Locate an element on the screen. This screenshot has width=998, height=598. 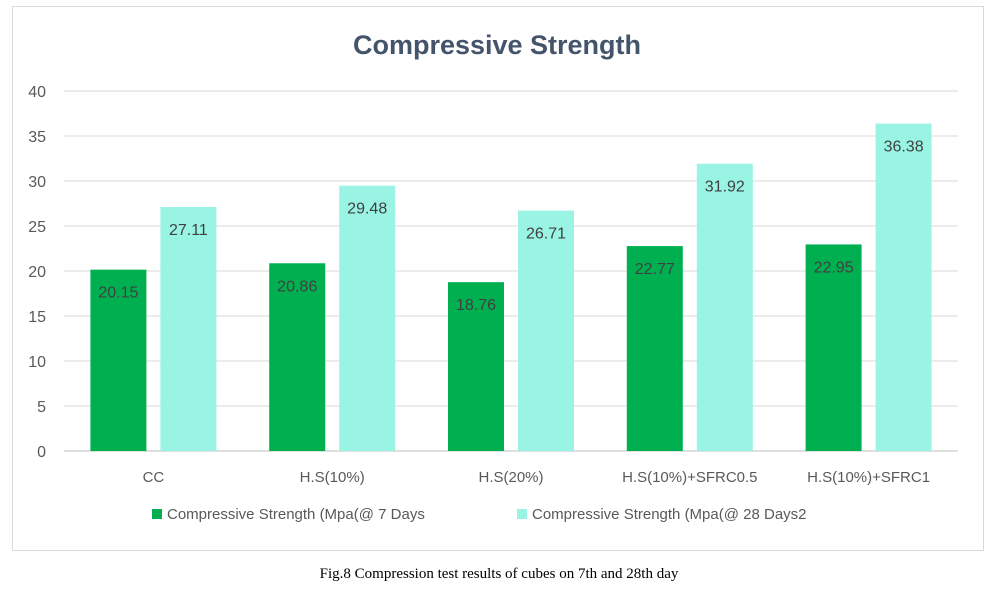
data-label: 18.76 is located at coordinates (476, 305).